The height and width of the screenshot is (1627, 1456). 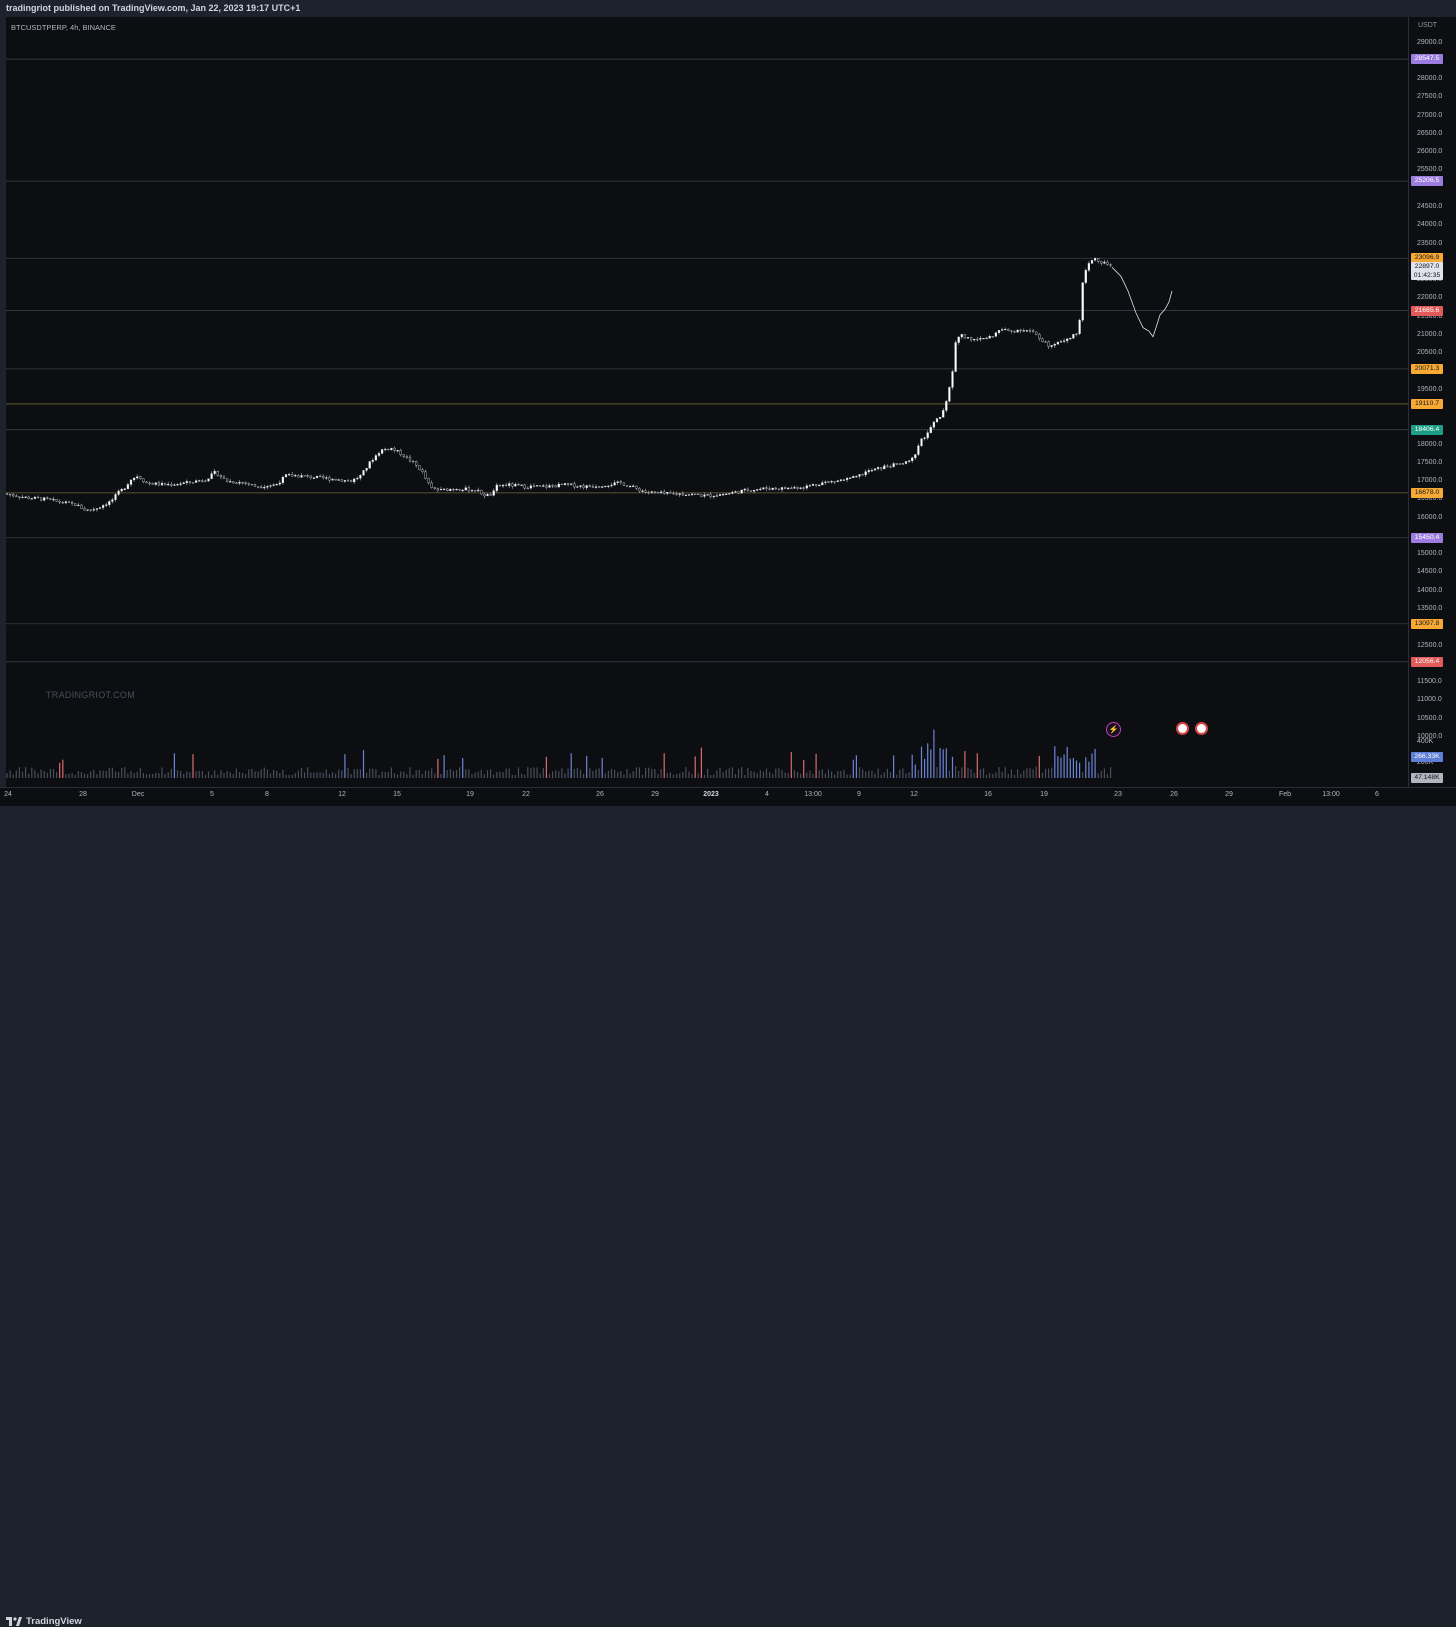 What do you see at coordinates (63, 27) in the screenshot?
I see `symbol-label: BTCUSDTPERP, 4h, BINANCE` at bounding box center [63, 27].